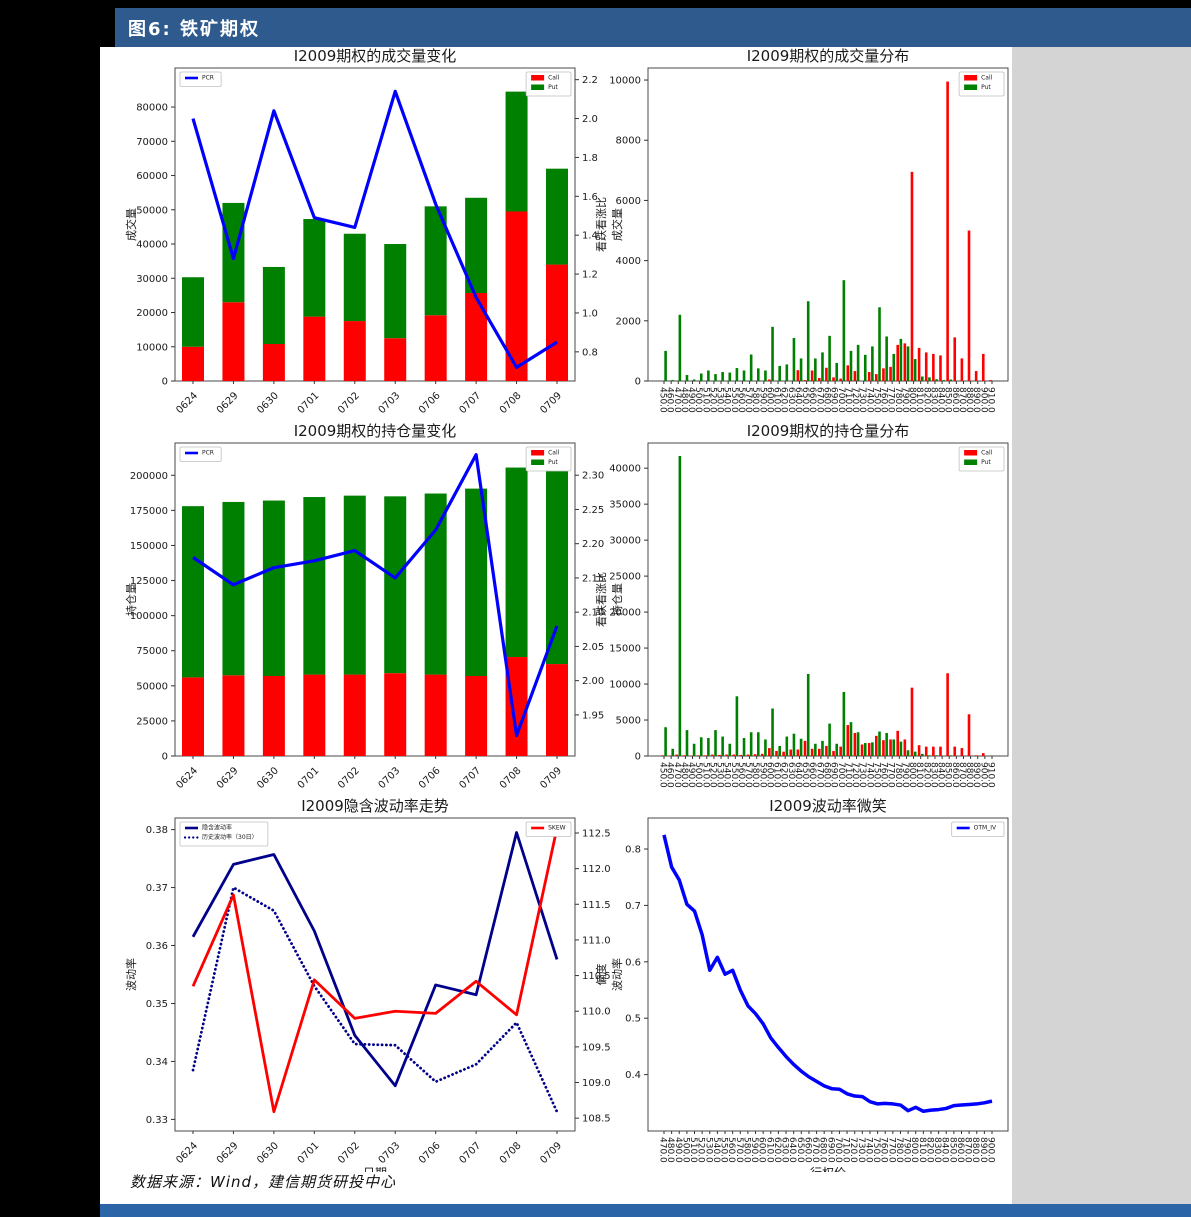 This screenshot has height=1217, width=1191. Describe the element at coordinates (853, 1150) in the screenshot. I see `svg-text: 720.0` at that location.